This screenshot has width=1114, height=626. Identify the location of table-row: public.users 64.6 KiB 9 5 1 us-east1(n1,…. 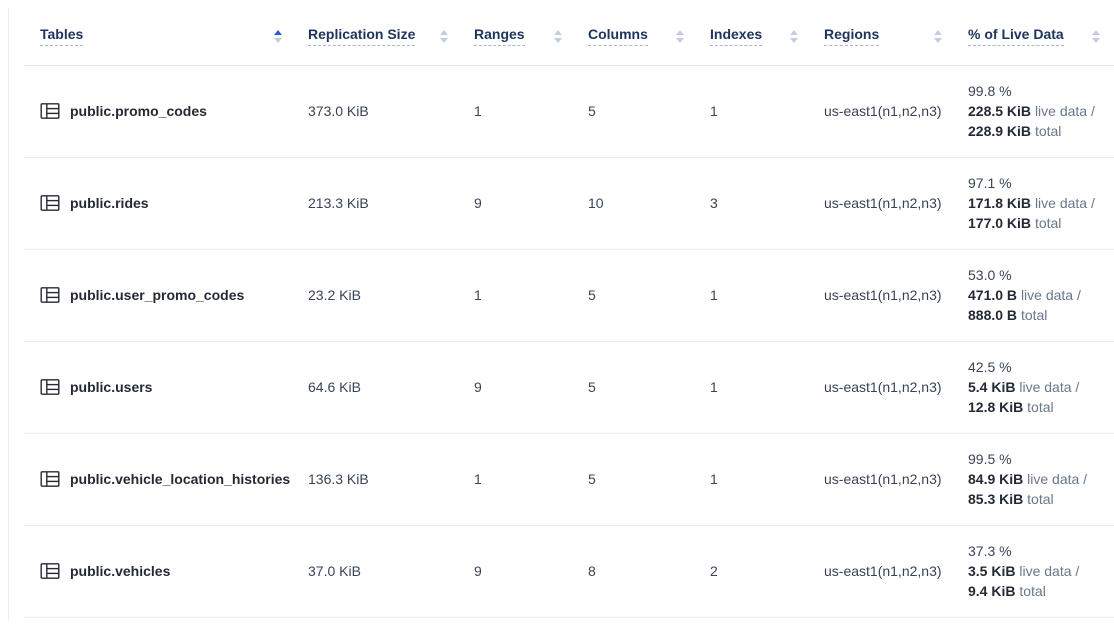
(569, 387).